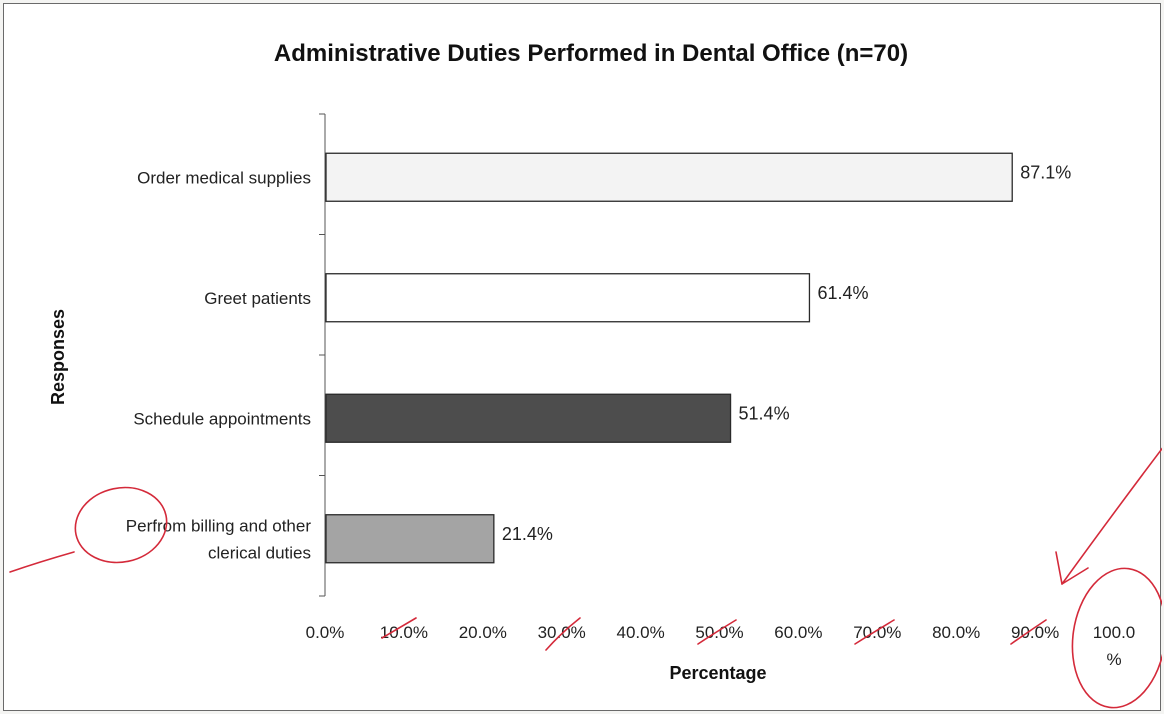  Describe the element at coordinates (219, 525) in the screenshot. I see `category-label-line: Perfrom billing and other` at that location.